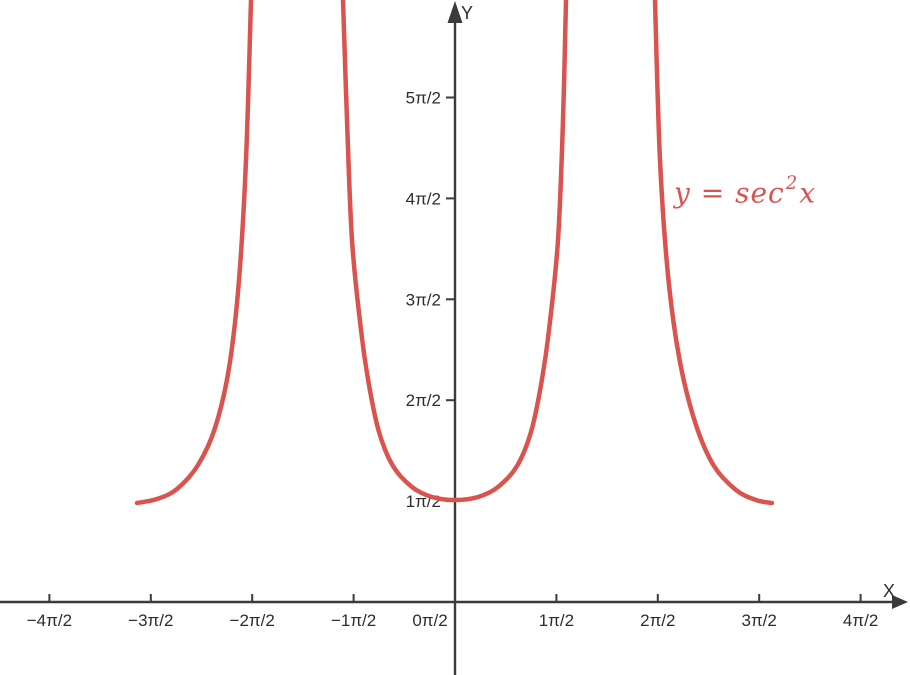 This screenshot has height=675, width=910. Describe the element at coordinates (792, 184) in the screenshot. I see `equation-exponent: 2` at that location.